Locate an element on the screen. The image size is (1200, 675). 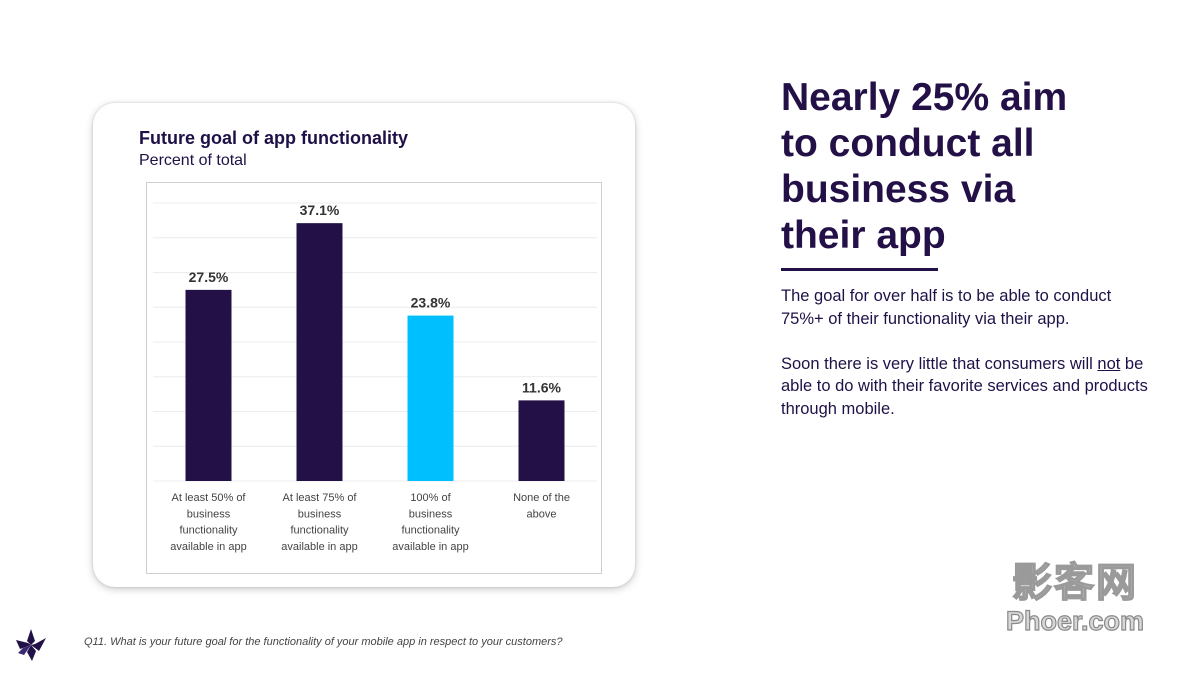
headline-underline is located at coordinates (859, 269).